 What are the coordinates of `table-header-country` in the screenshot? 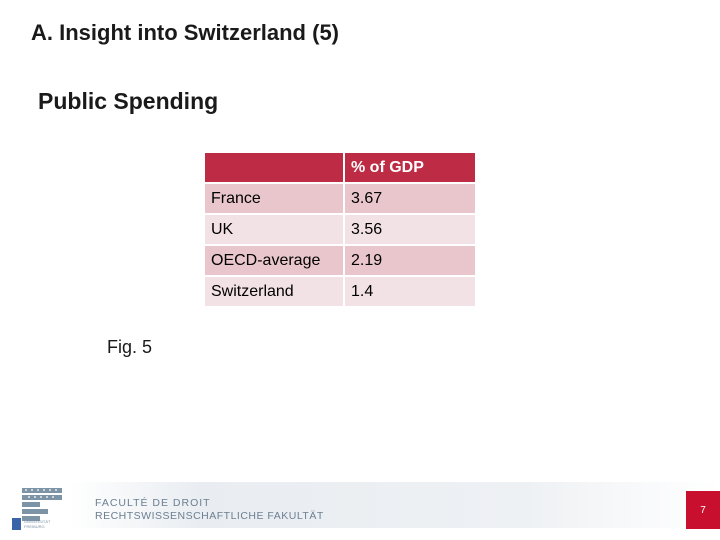 It's located at (274, 167).